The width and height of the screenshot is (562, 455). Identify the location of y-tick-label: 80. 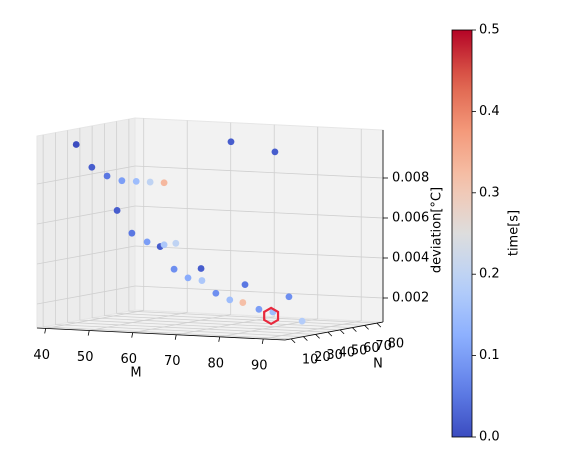
(396, 344).